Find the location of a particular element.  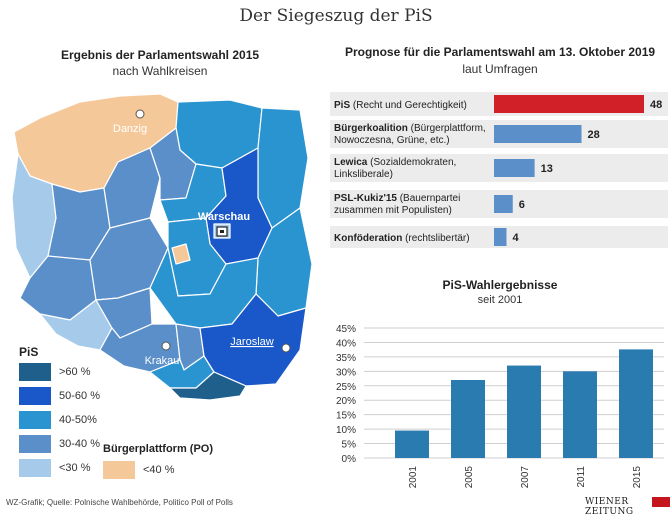

forecast-category-label: Konföderation (rechtslibertär) is located at coordinates (402, 238).